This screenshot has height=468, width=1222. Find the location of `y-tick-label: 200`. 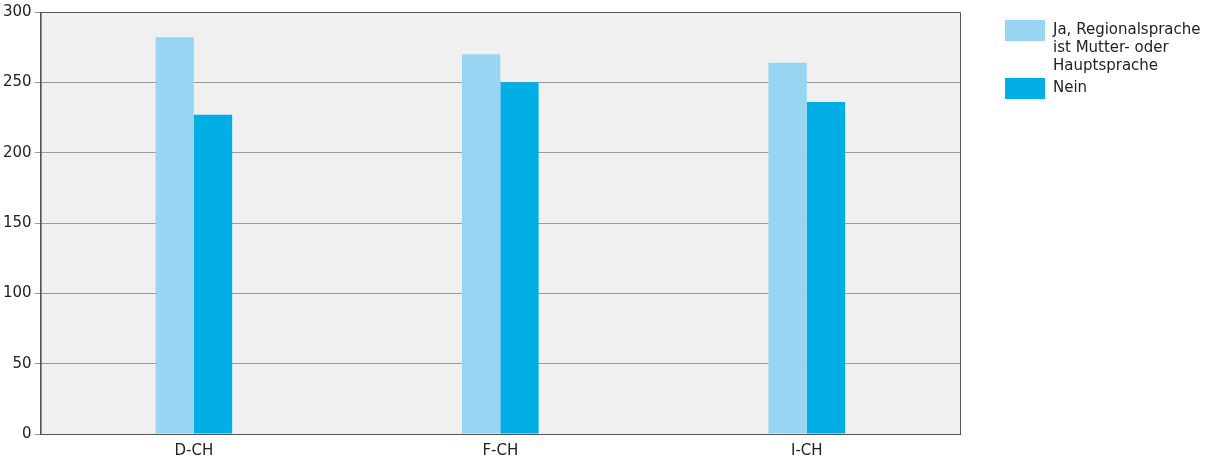

y-tick-label: 200 is located at coordinates (17, 151).